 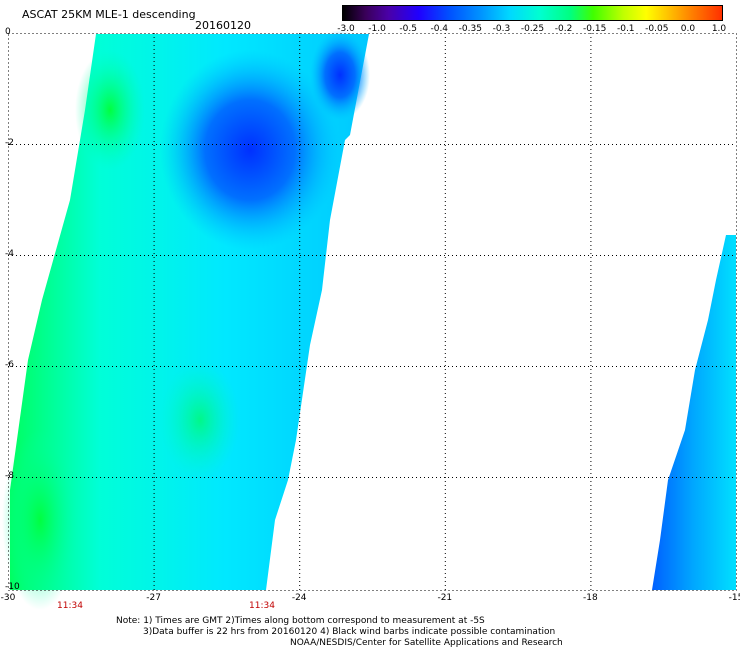 What do you see at coordinates (299, 598) in the screenshot?
I see `x-tick-label: -24` at bounding box center [299, 598].